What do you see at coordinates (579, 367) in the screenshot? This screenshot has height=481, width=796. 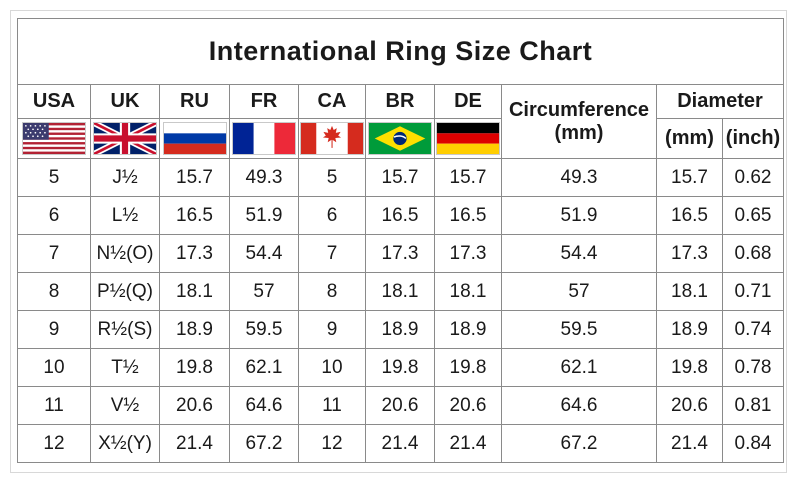 I see `cell-circumference: 62.1` at bounding box center [579, 367].